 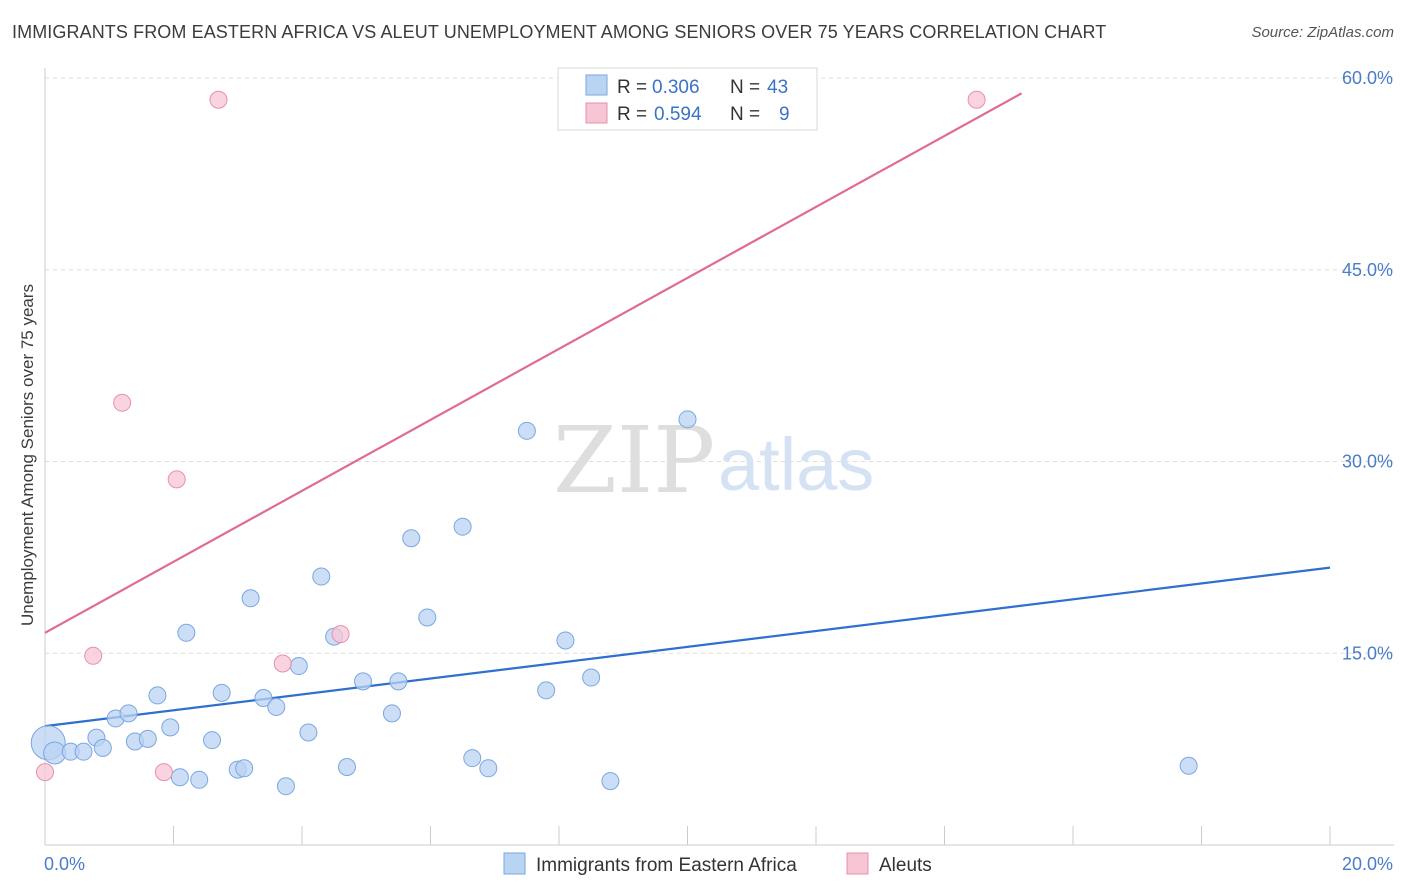 What do you see at coordinates (514, 863) in the screenshot?
I see `bottom-legend-swatch-blue` at bounding box center [514, 863].